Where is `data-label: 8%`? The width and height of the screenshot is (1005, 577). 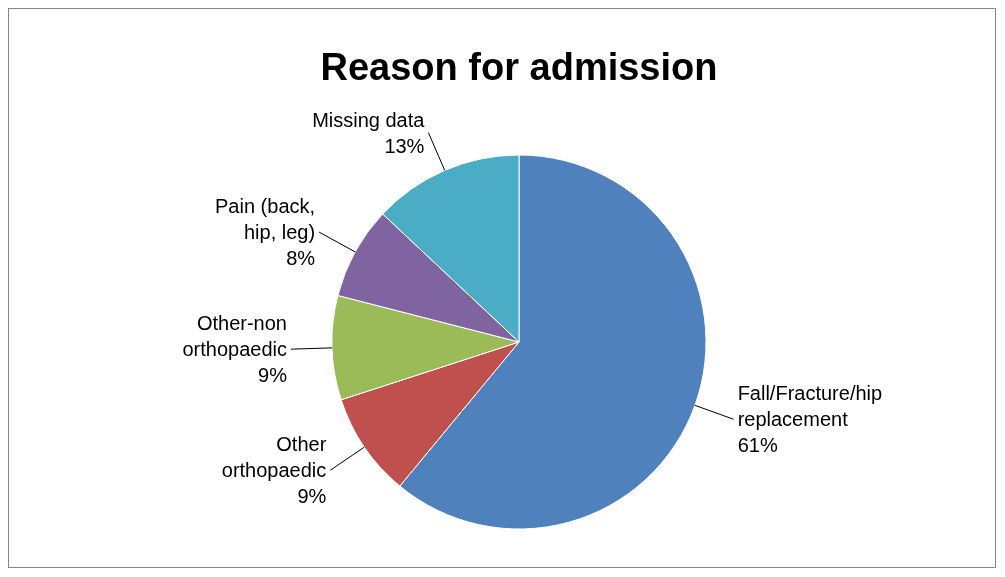 data-label: 8% is located at coordinates (301, 258).